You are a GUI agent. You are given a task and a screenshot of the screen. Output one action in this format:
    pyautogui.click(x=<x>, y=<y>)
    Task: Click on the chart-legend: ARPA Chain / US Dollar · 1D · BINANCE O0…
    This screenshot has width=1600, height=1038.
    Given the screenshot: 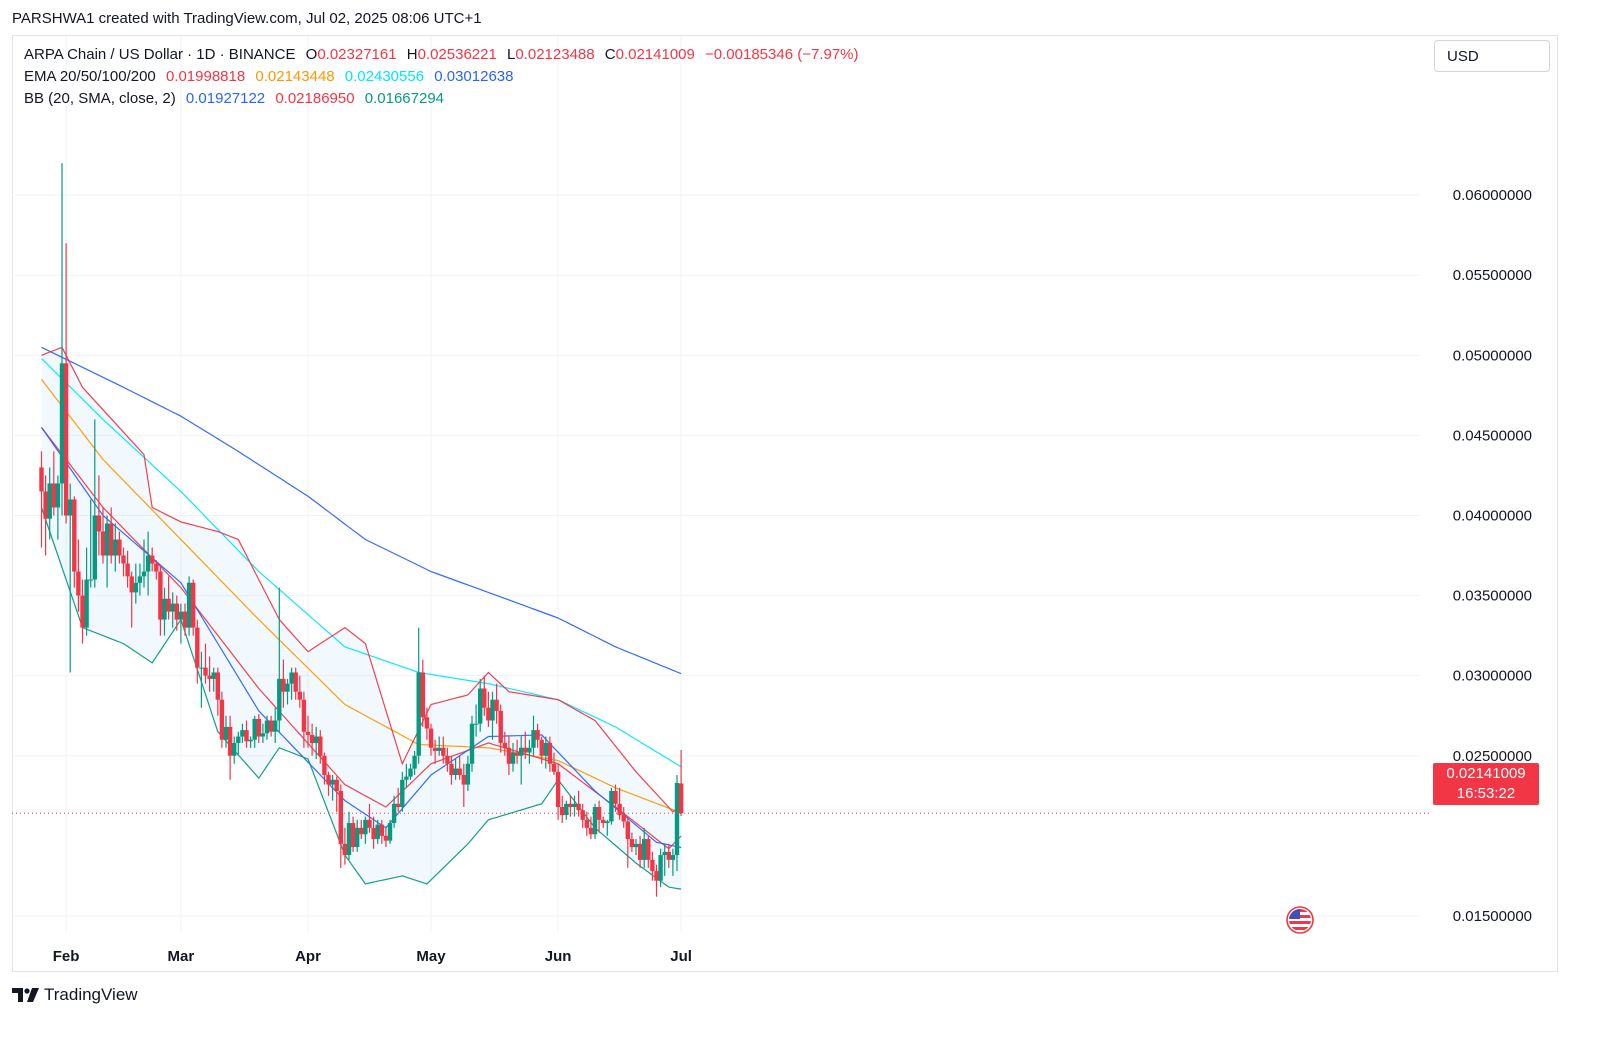 What is the action you would take?
    pyautogui.click(x=444, y=77)
    